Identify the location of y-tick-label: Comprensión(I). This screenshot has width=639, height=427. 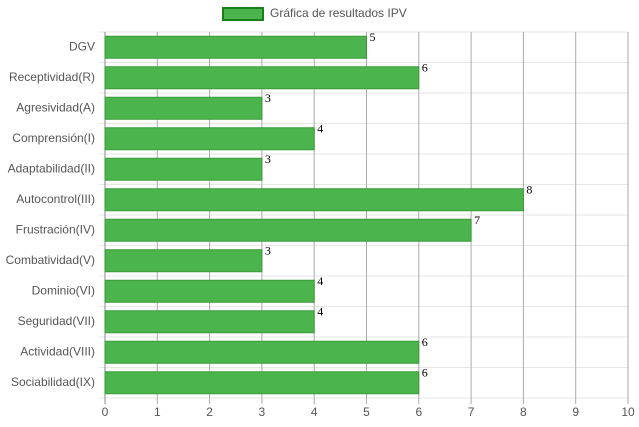
(53, 138).